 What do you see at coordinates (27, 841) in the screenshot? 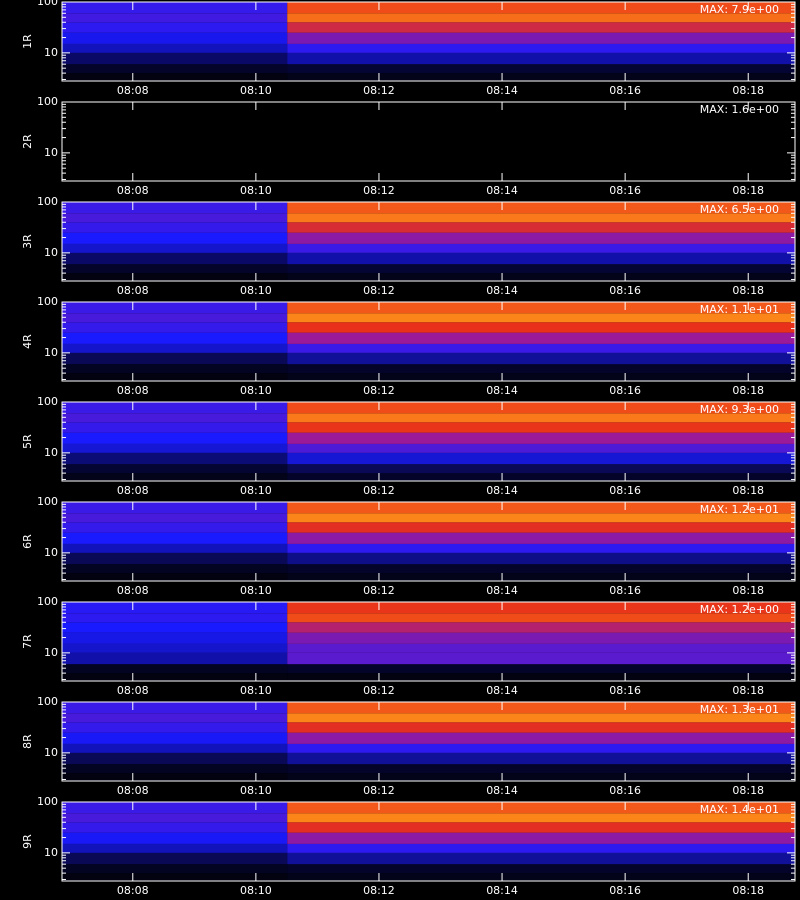
I see `y-axis-label: 9R` at bounding box center [27, 841].